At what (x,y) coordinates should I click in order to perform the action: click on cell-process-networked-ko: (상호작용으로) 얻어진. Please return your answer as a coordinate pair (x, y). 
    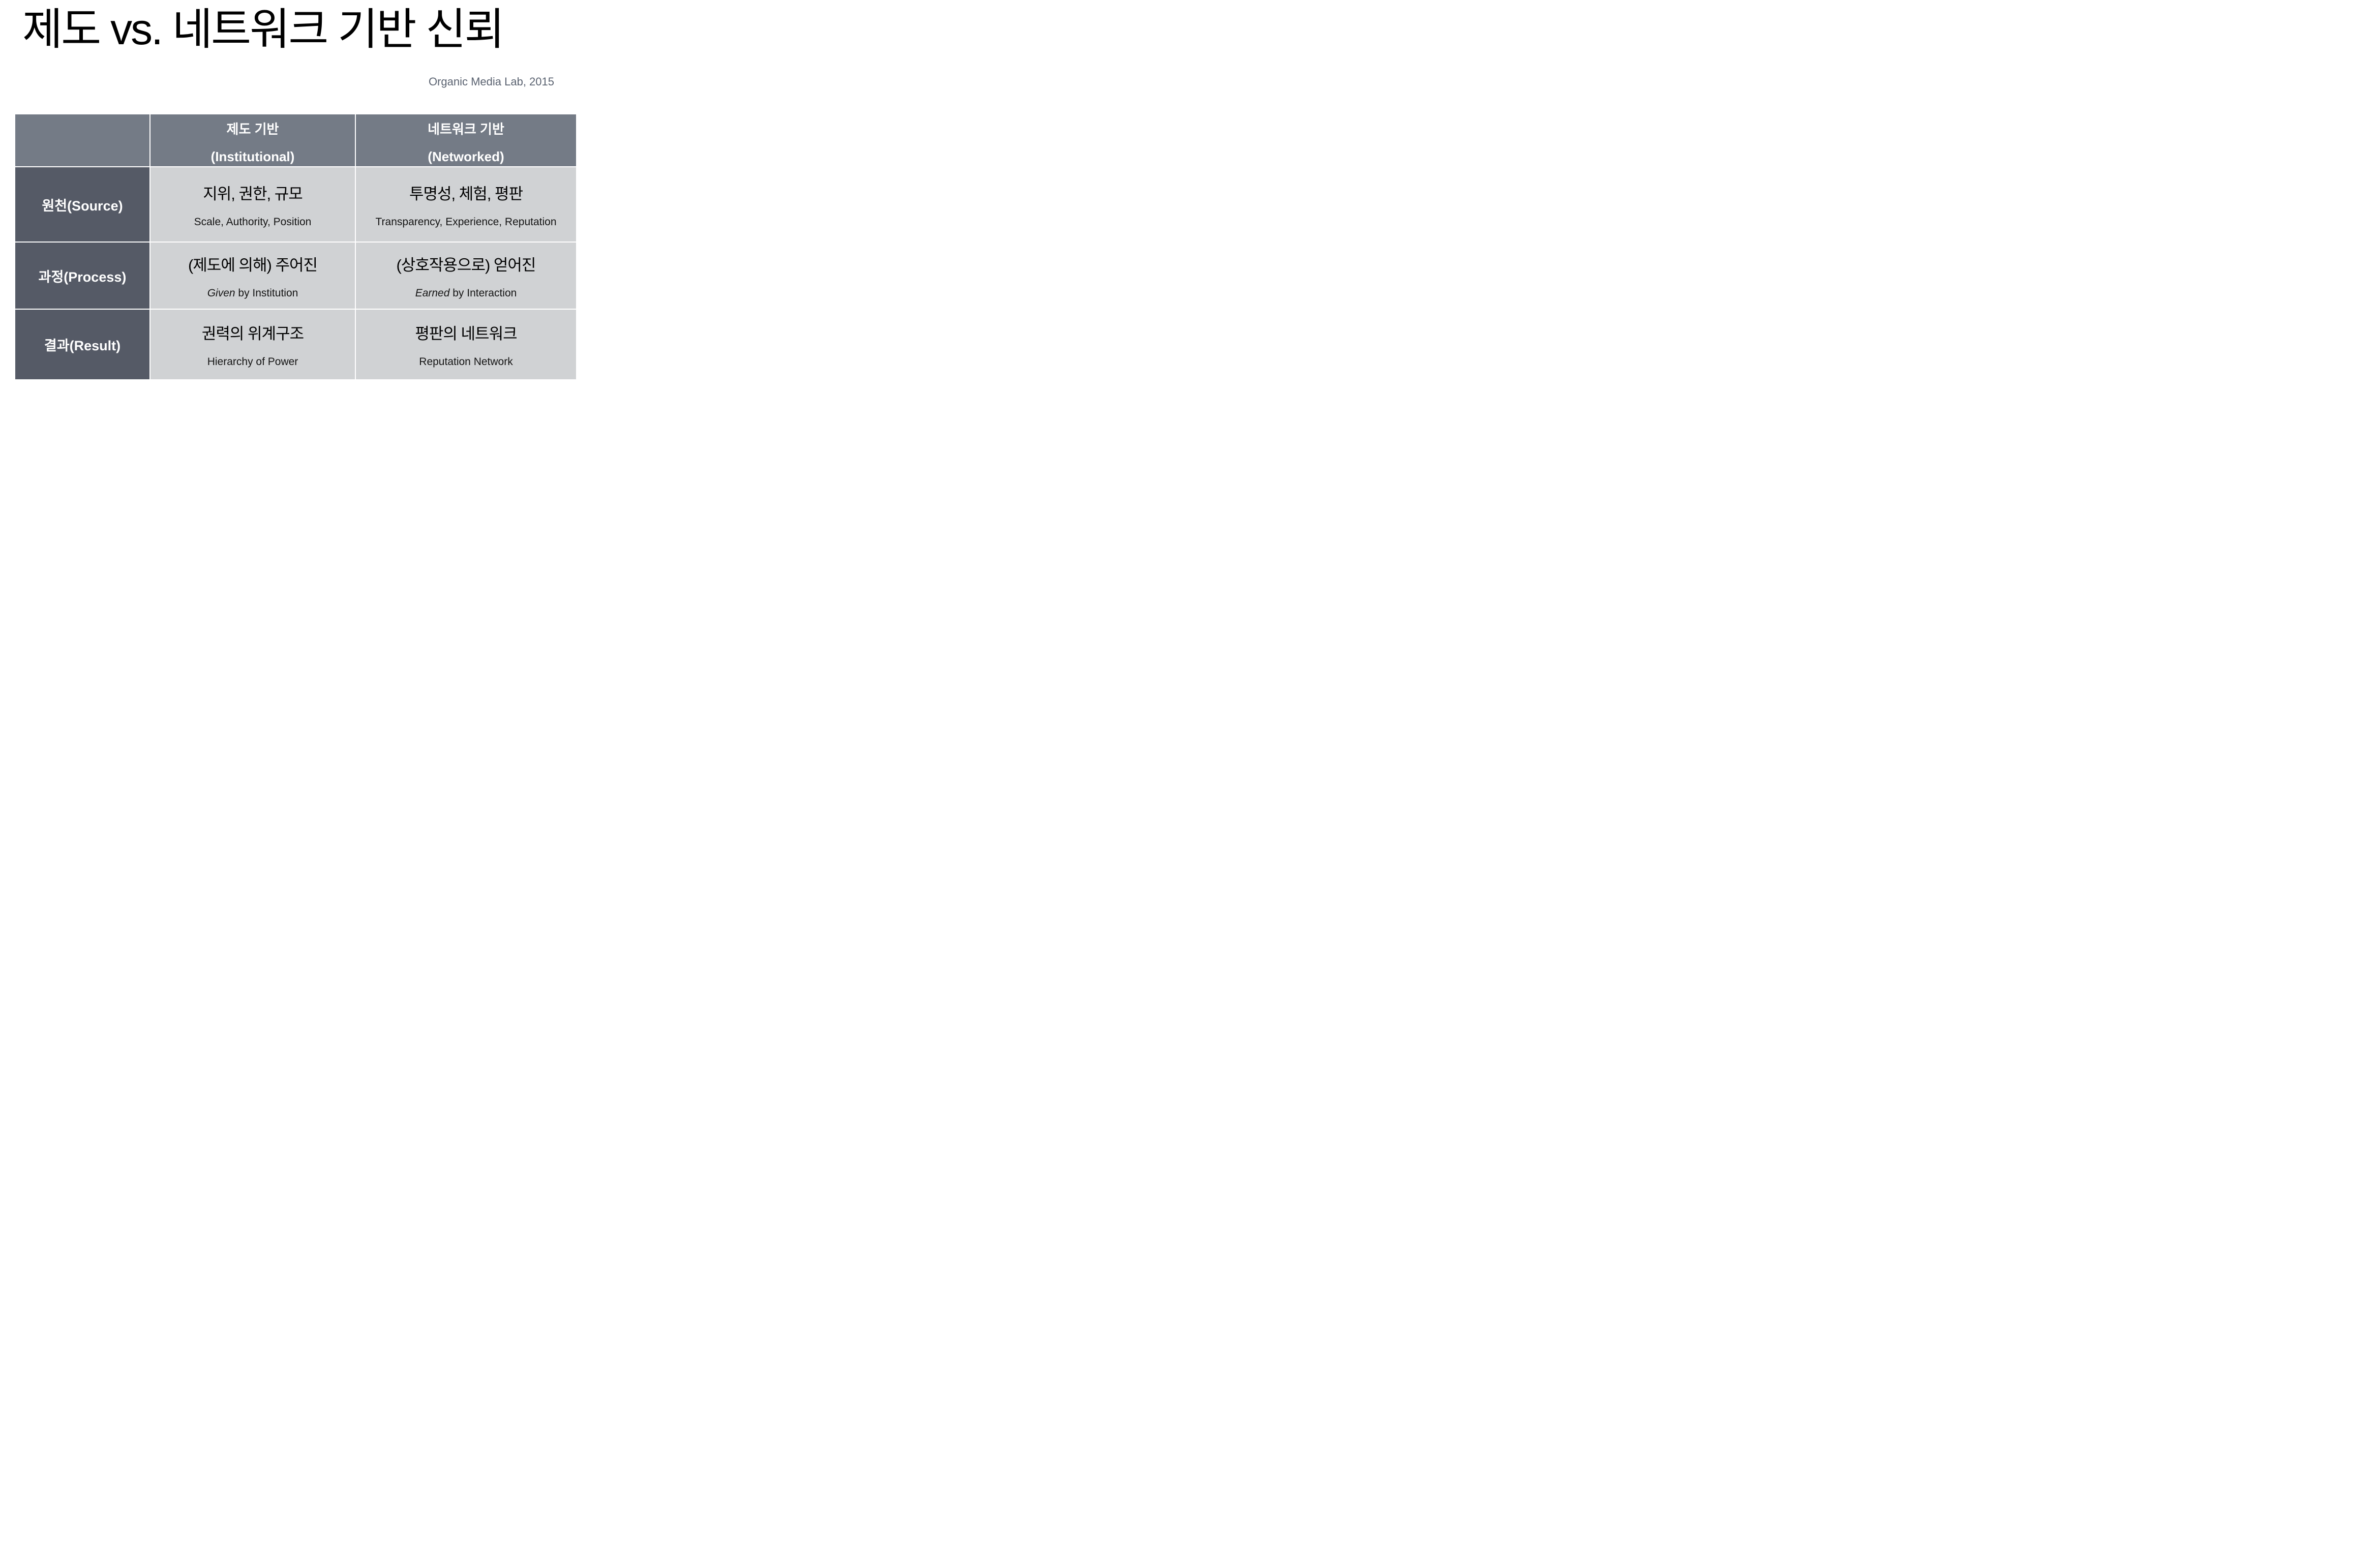
    Looking at the image, I should click on (466, 265).